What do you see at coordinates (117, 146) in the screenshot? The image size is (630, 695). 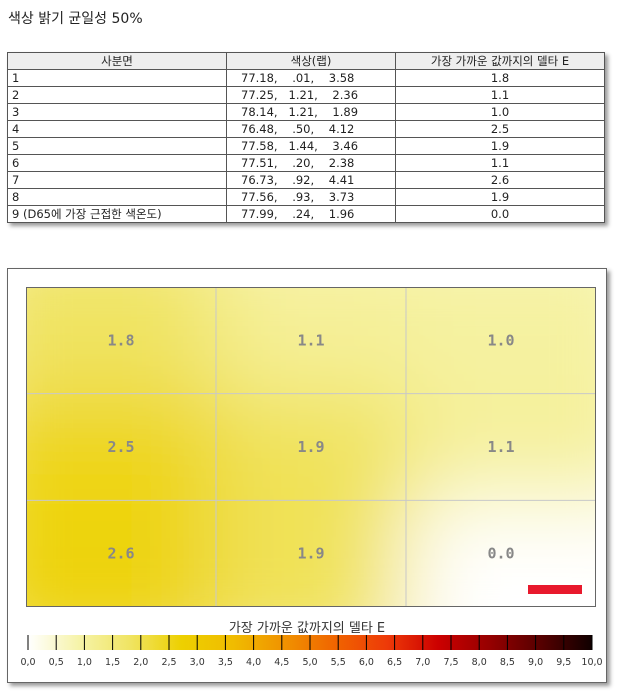 I see `quadrant-cell: 5` at bounding box center [117, 146].